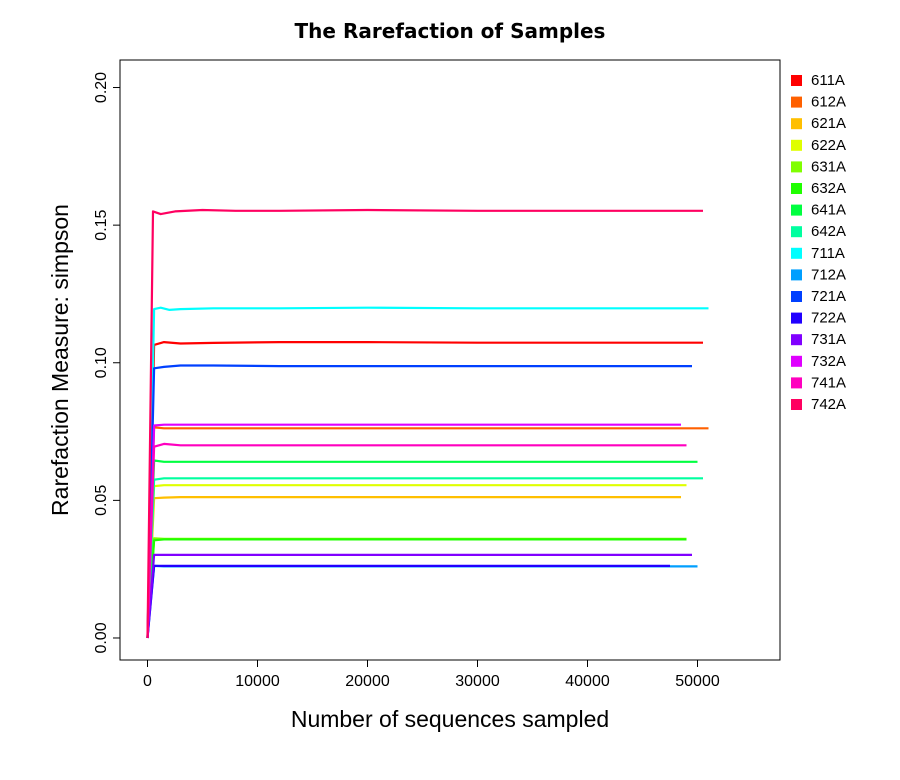  Describe the element at coordinates (796, 210) in the screenshot. I see `legend-swatch-641A` at that location.